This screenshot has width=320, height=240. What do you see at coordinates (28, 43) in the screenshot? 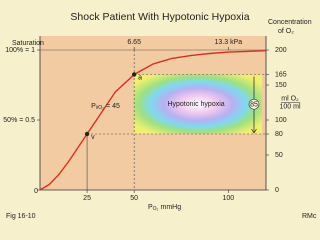
I see `y-axis-label: Saturation` at bounding box center [28, 43].